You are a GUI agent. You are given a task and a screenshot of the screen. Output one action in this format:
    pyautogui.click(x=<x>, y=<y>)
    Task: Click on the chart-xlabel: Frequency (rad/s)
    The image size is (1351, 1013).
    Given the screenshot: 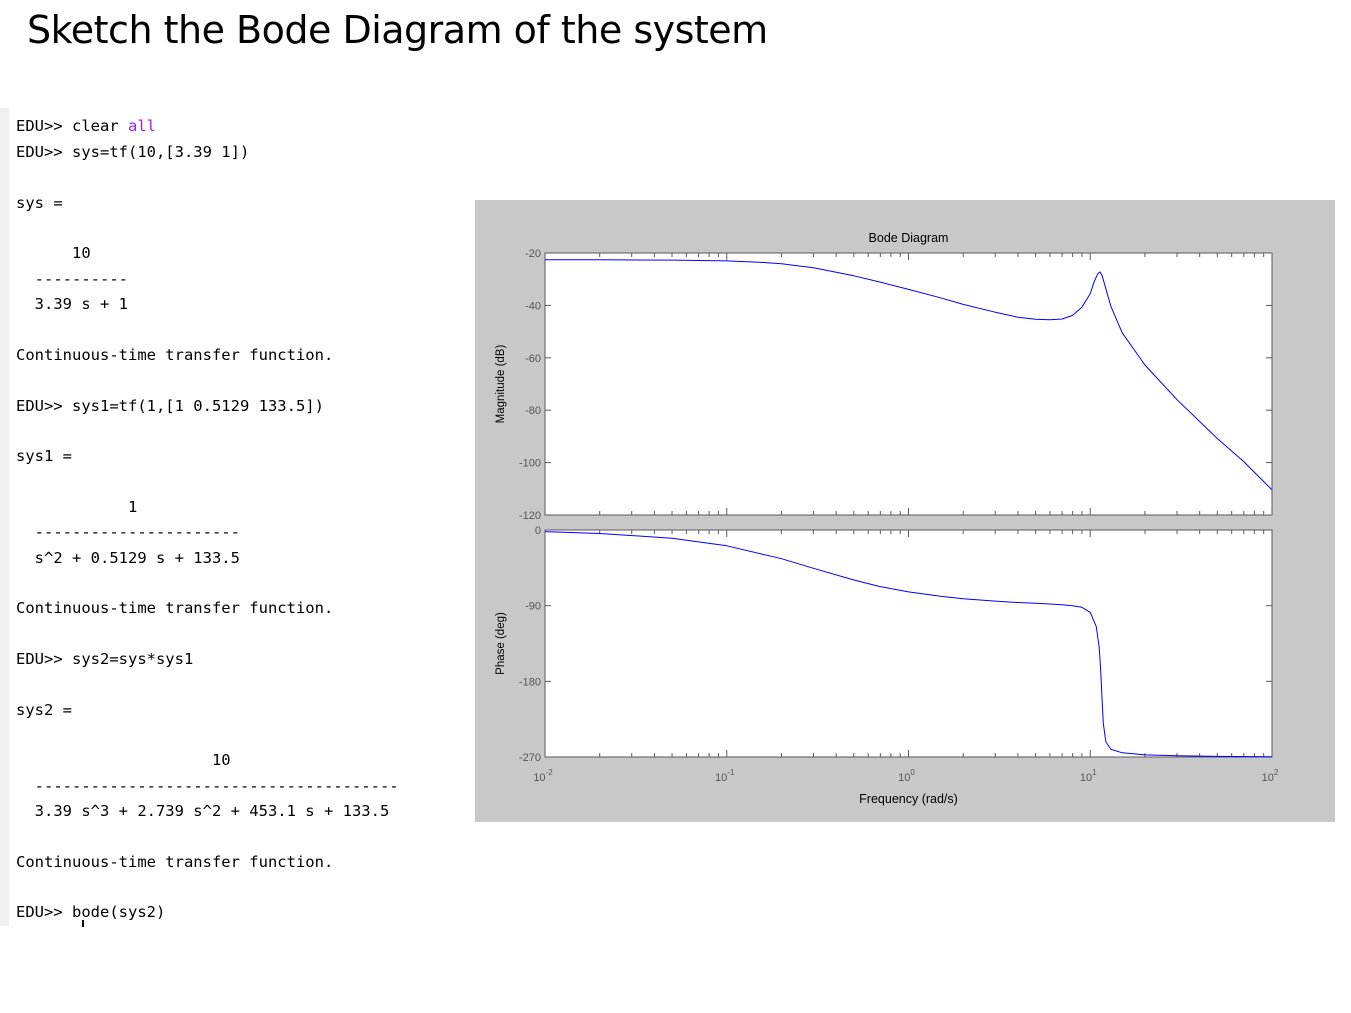 What is the action you would take?
    pyautogui.click(x=908, y=799)
    